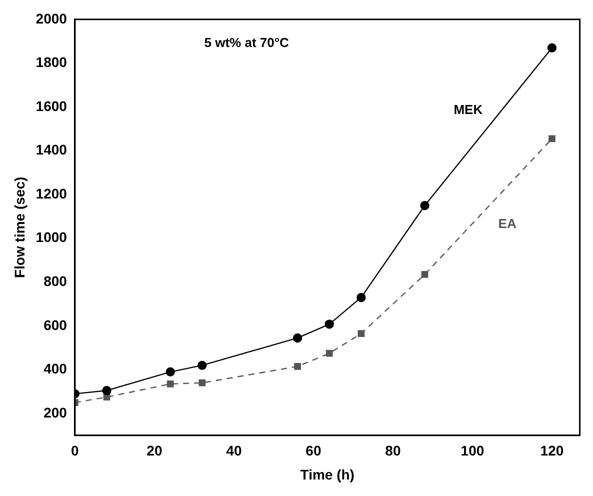 This screenshot has width=593, height=496. Describe the element at coordinates (507, 223) in the screenshot. I see `series-label: EA` at that location.